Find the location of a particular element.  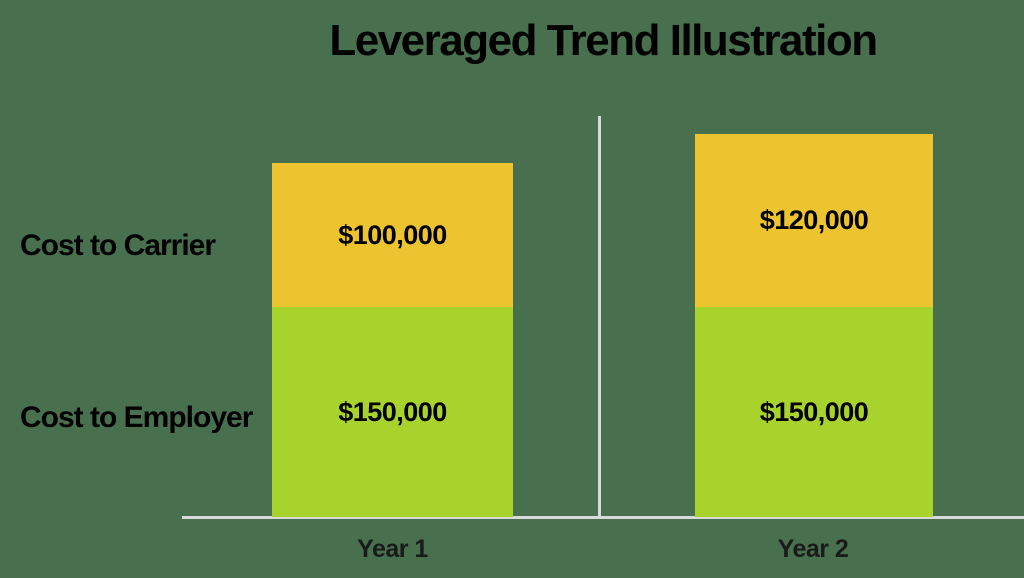

value-label-employer-year2: $150,000 is located at coordinates (814, 411).